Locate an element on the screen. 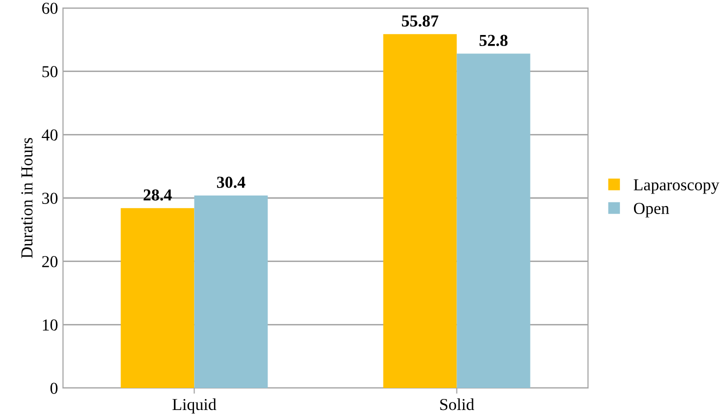 This screenshot has width=723, height=417. data-label: 28.4 is located at coordinates (158, 195).